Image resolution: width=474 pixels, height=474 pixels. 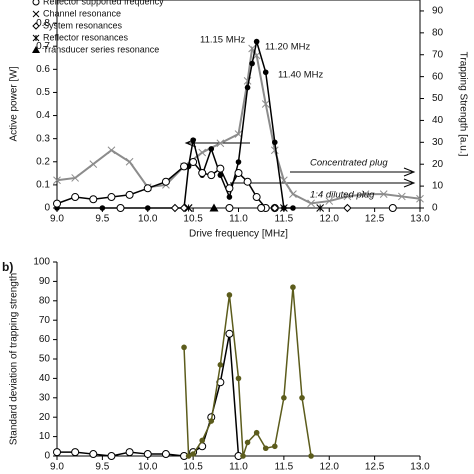 I want to click on y2-tick-label: 50, so click(x=438, y=98).